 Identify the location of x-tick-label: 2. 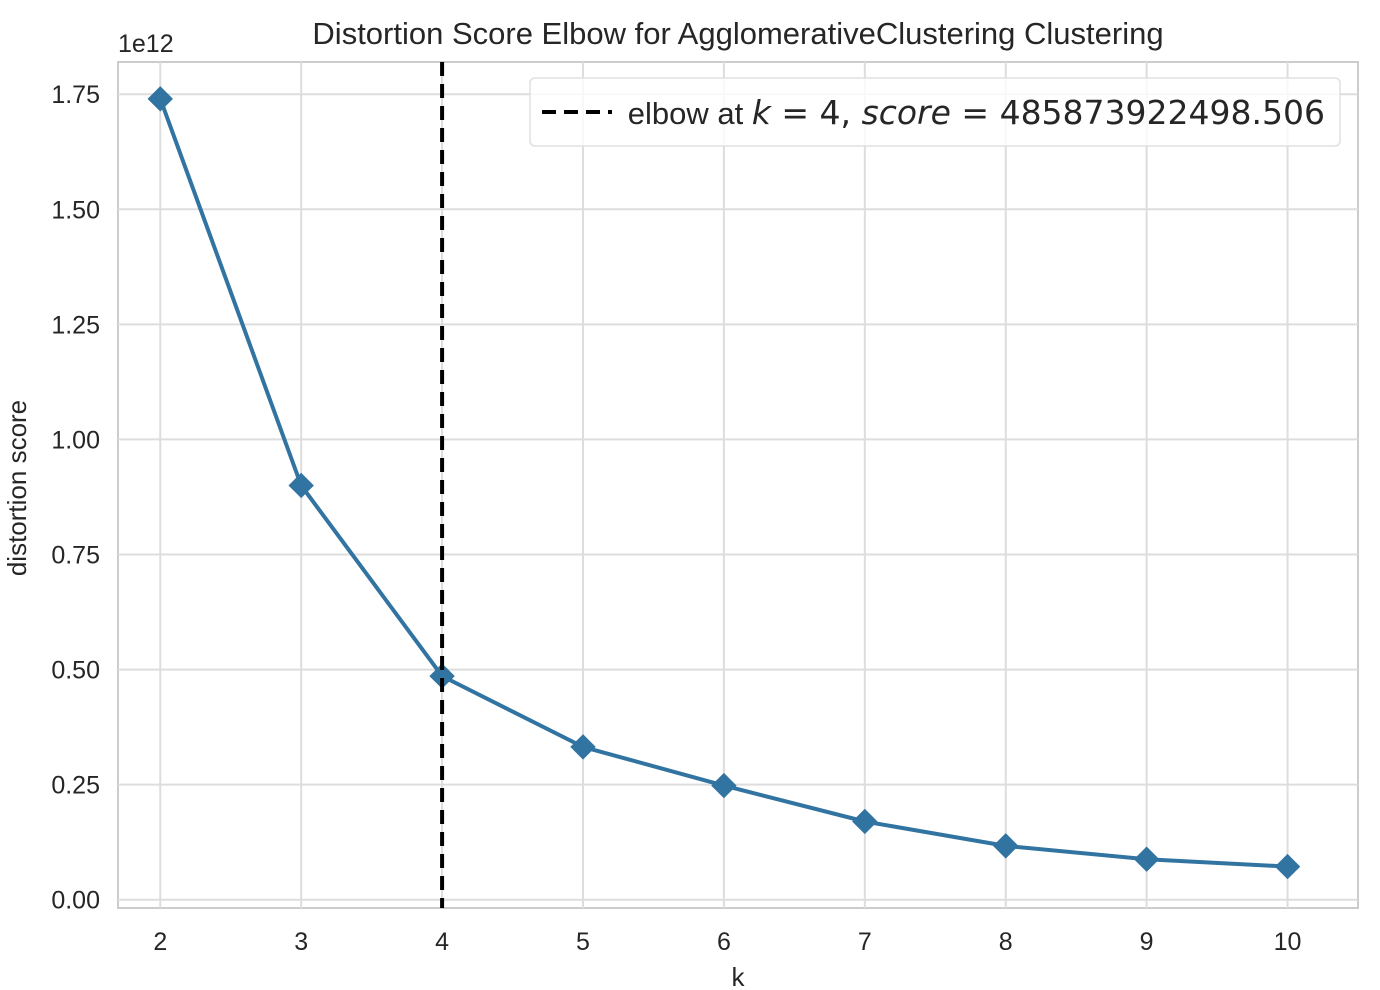
(160, 942).